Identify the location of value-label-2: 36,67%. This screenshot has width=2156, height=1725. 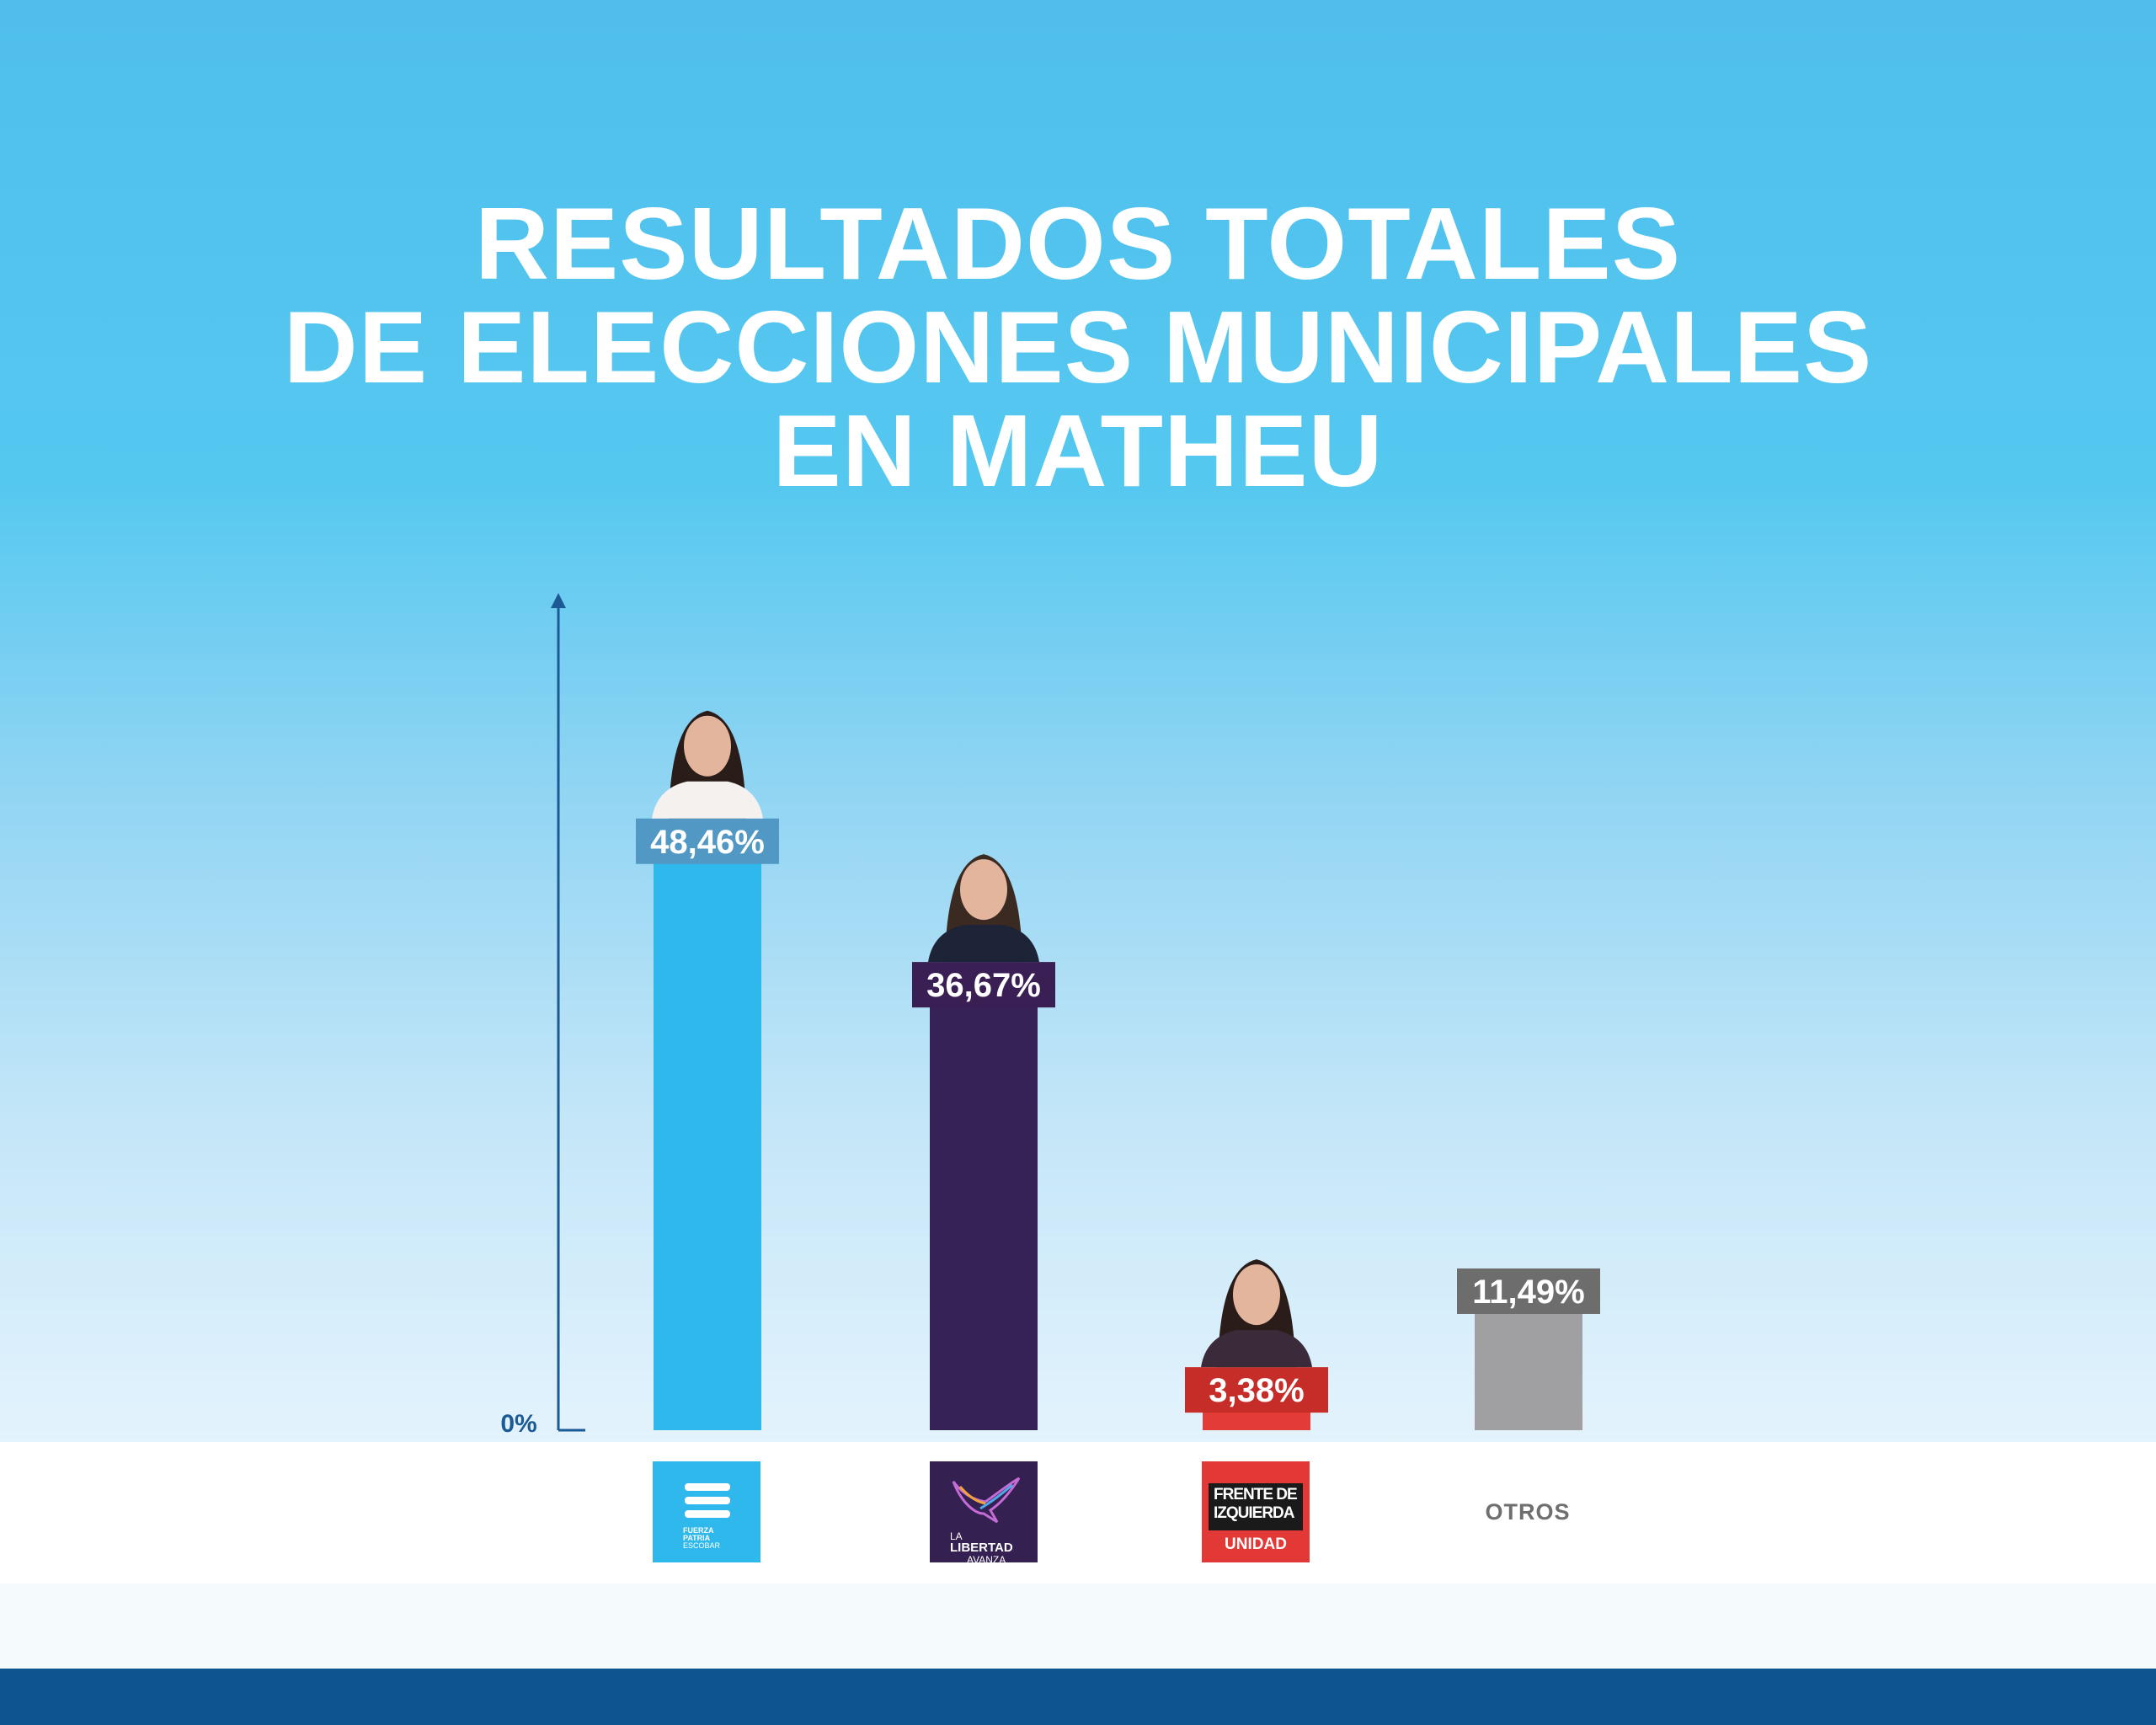
(983, 985).